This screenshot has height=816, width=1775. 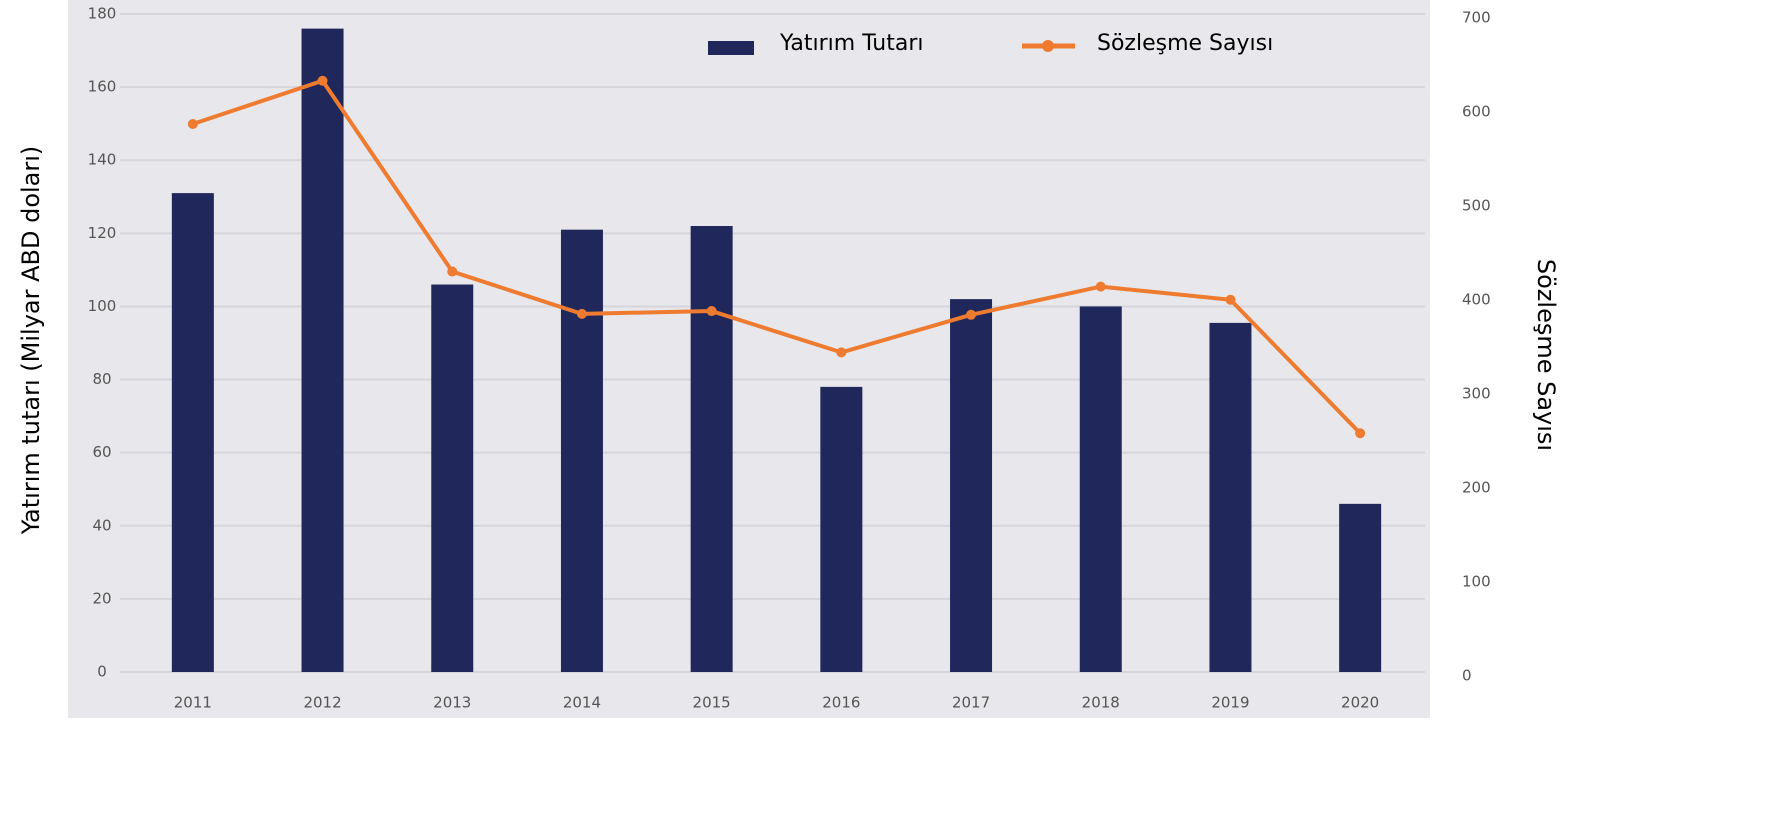 I want to click on y2-tick-label: 100, so click(x=1476, y=582).